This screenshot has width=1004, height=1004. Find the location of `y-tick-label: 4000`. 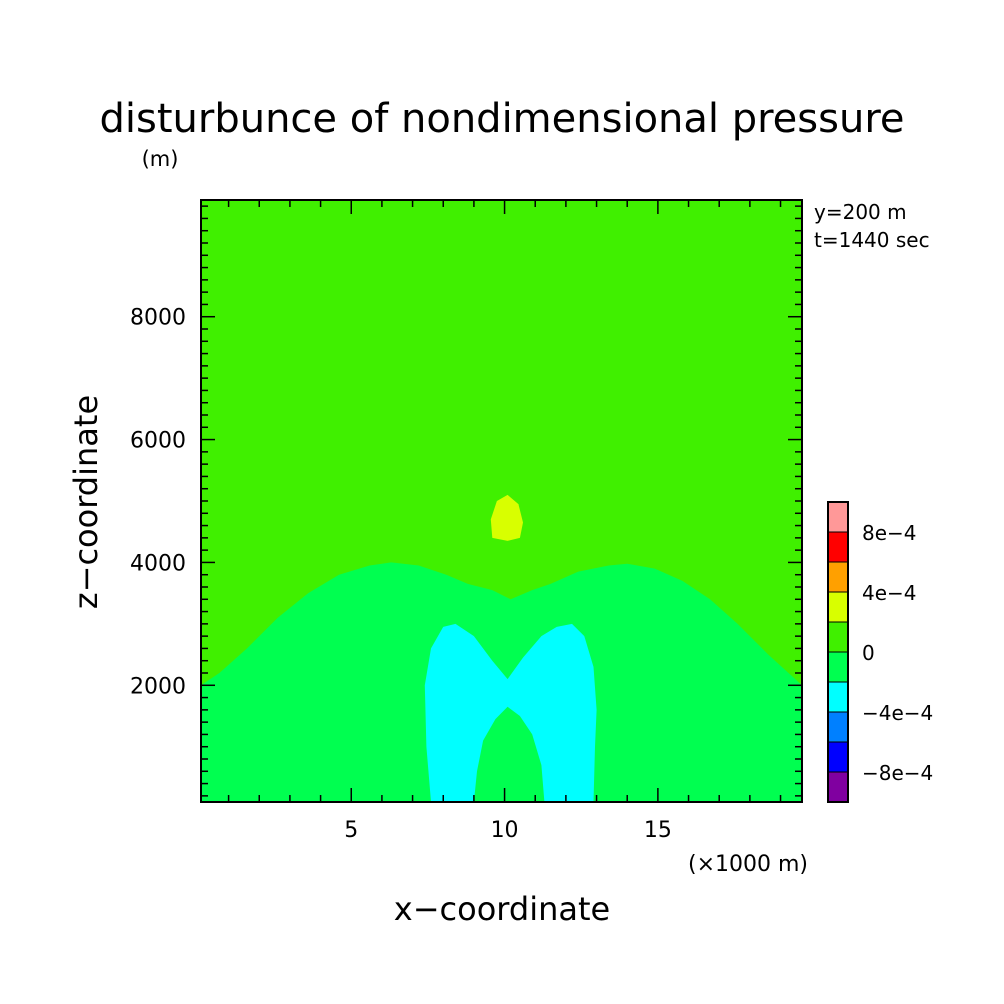

y-tick-label: 4000 is located at coordinates (158, 563).